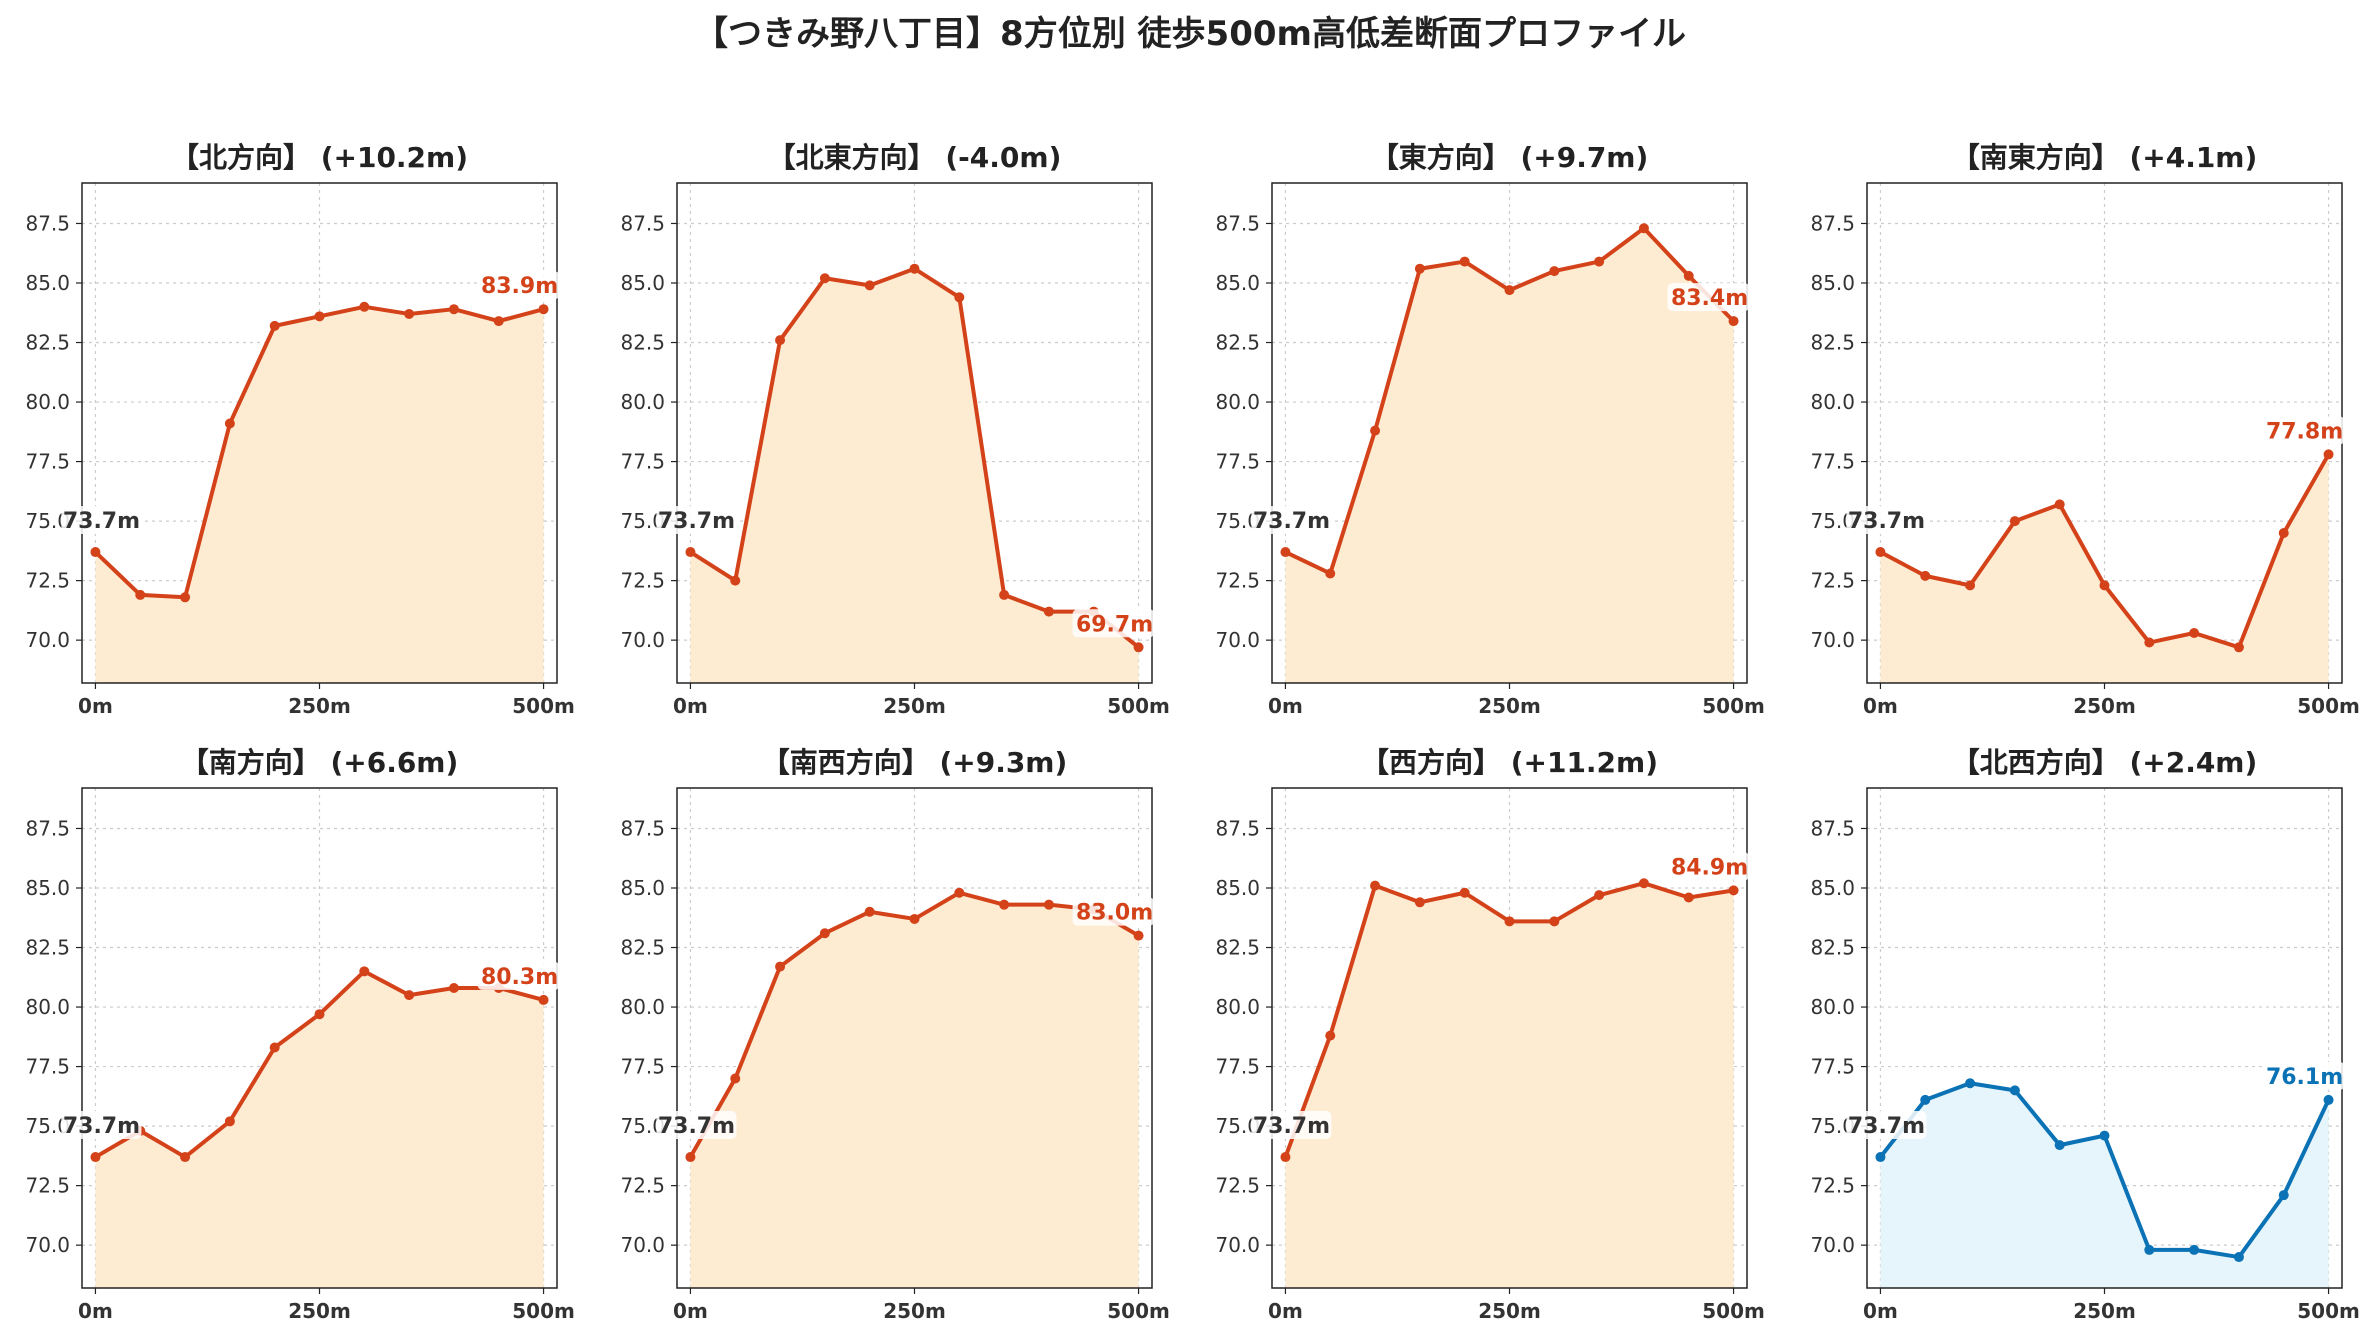 The width and height of the screenshot is (2380, 1340). Describe the element at coordinates (915, 157) in the screenshot. I see `panel-title: 【北東方向】 (-4.0m)` at that location.